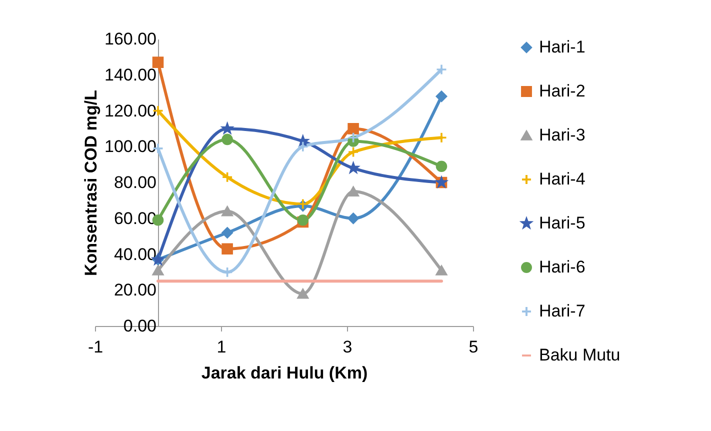 The height and width of the screenshot is (431, 711). I want to click on legend-label: Hari-1, so click(562, 47).